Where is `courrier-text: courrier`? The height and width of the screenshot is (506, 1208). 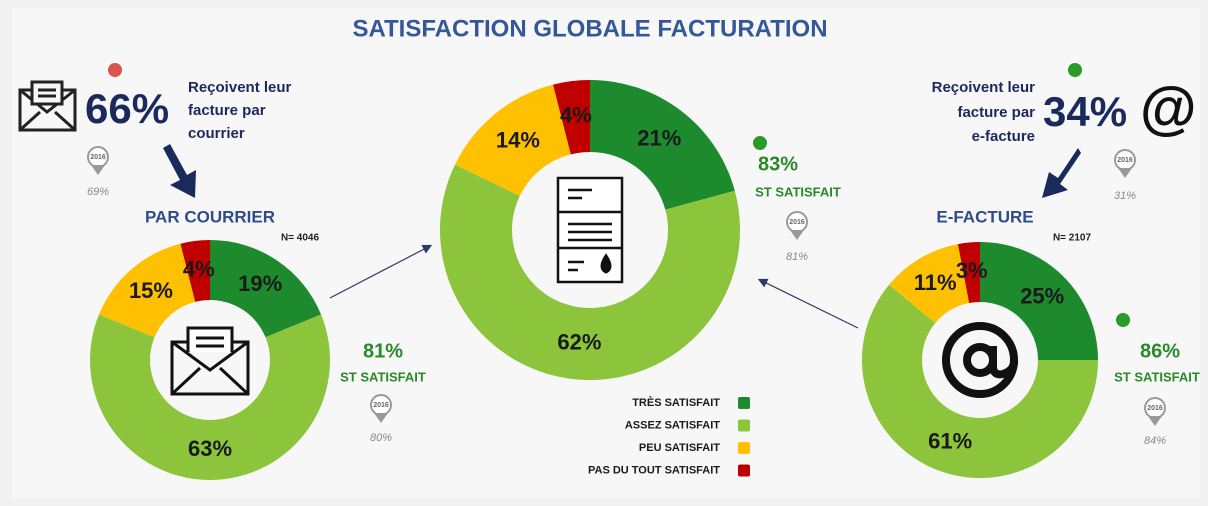 courrier-text: courrier is located at coordinates (216, 133).